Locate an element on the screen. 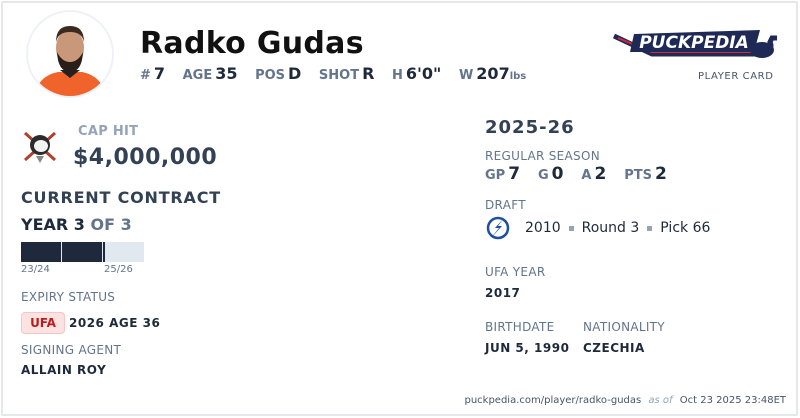 The width and height of the screenshot is (800, 418). draft-round: Round 3 is located at coordinates (610, 228).